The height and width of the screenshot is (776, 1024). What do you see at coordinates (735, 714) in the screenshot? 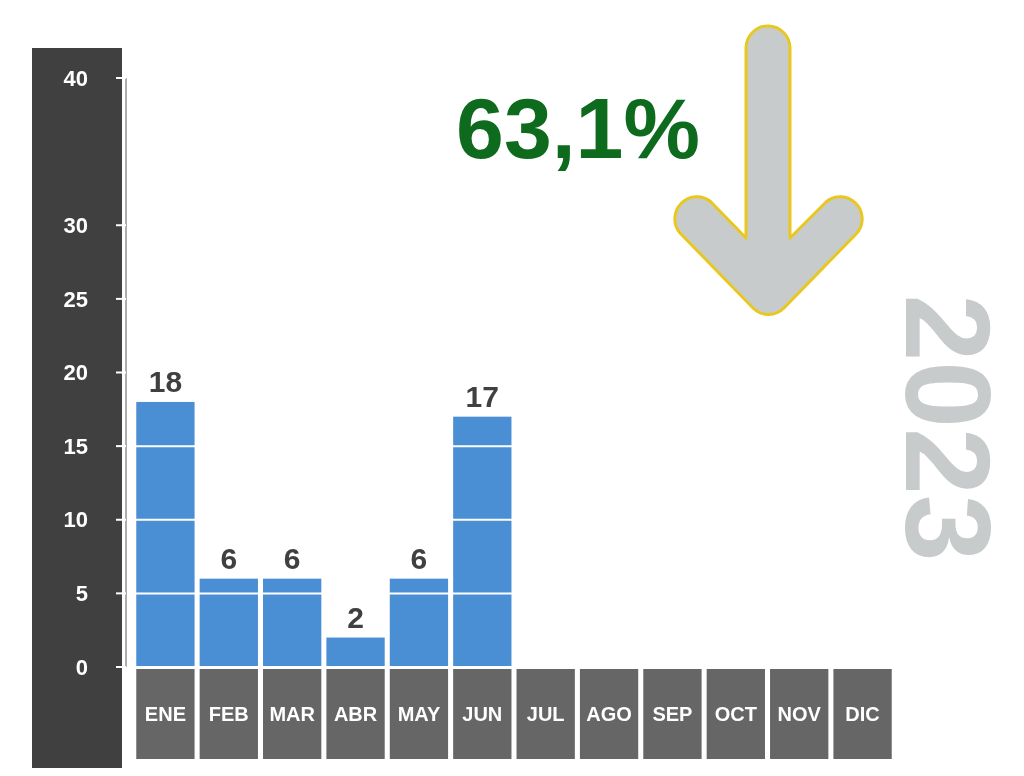
I see `x-tick-label: OCT` at bounding box center [735, 714].